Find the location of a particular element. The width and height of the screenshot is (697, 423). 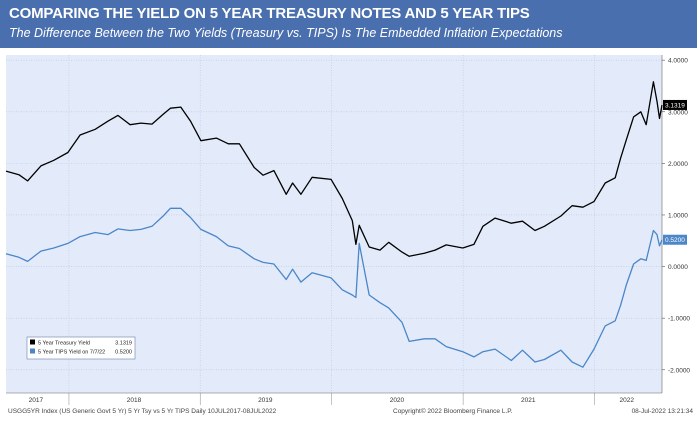

legend-series-value: 3.1319 is located at coordinates (123, 344).